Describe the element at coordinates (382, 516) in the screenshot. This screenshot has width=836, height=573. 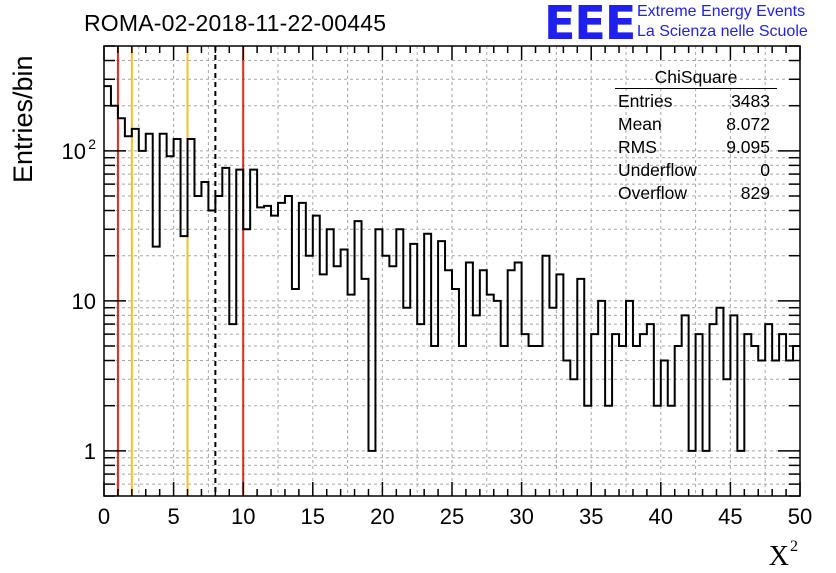
I see `x-tick-label: 20` at that location.